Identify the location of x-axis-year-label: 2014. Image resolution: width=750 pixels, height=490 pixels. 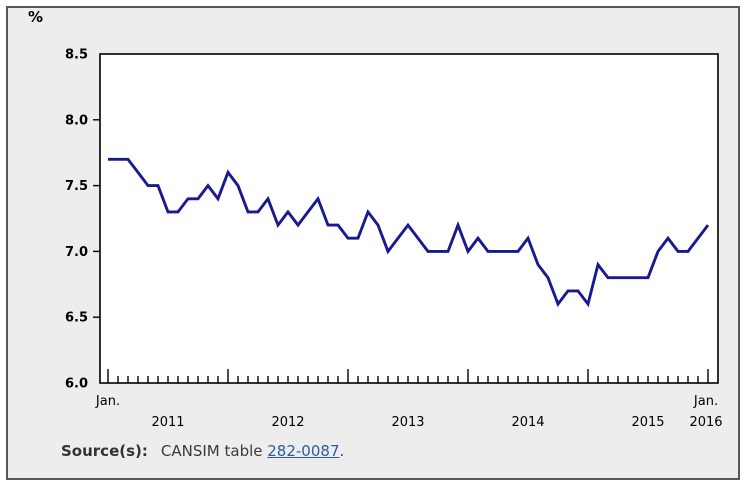
(527, 422).